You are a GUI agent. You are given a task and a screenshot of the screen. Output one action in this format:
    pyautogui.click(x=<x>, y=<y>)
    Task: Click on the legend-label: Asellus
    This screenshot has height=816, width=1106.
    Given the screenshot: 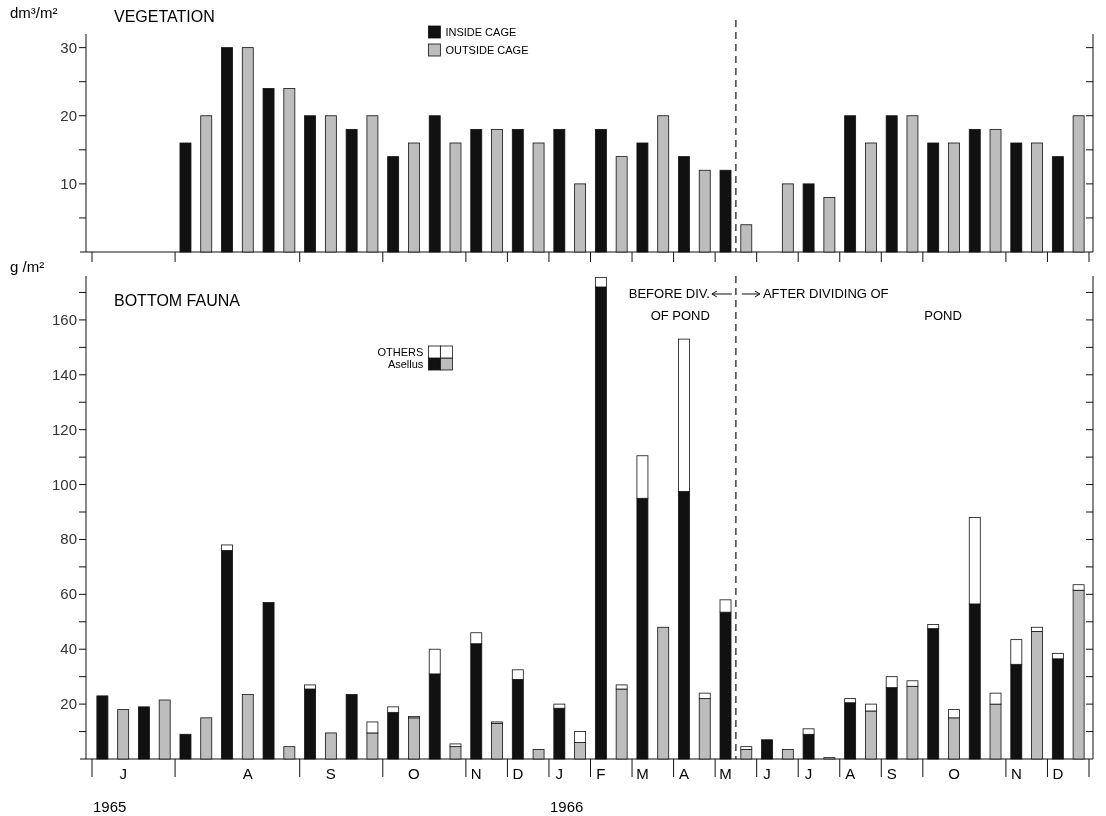 What is the action you would take?
    pyautogui.click(x=405, y=364)
    